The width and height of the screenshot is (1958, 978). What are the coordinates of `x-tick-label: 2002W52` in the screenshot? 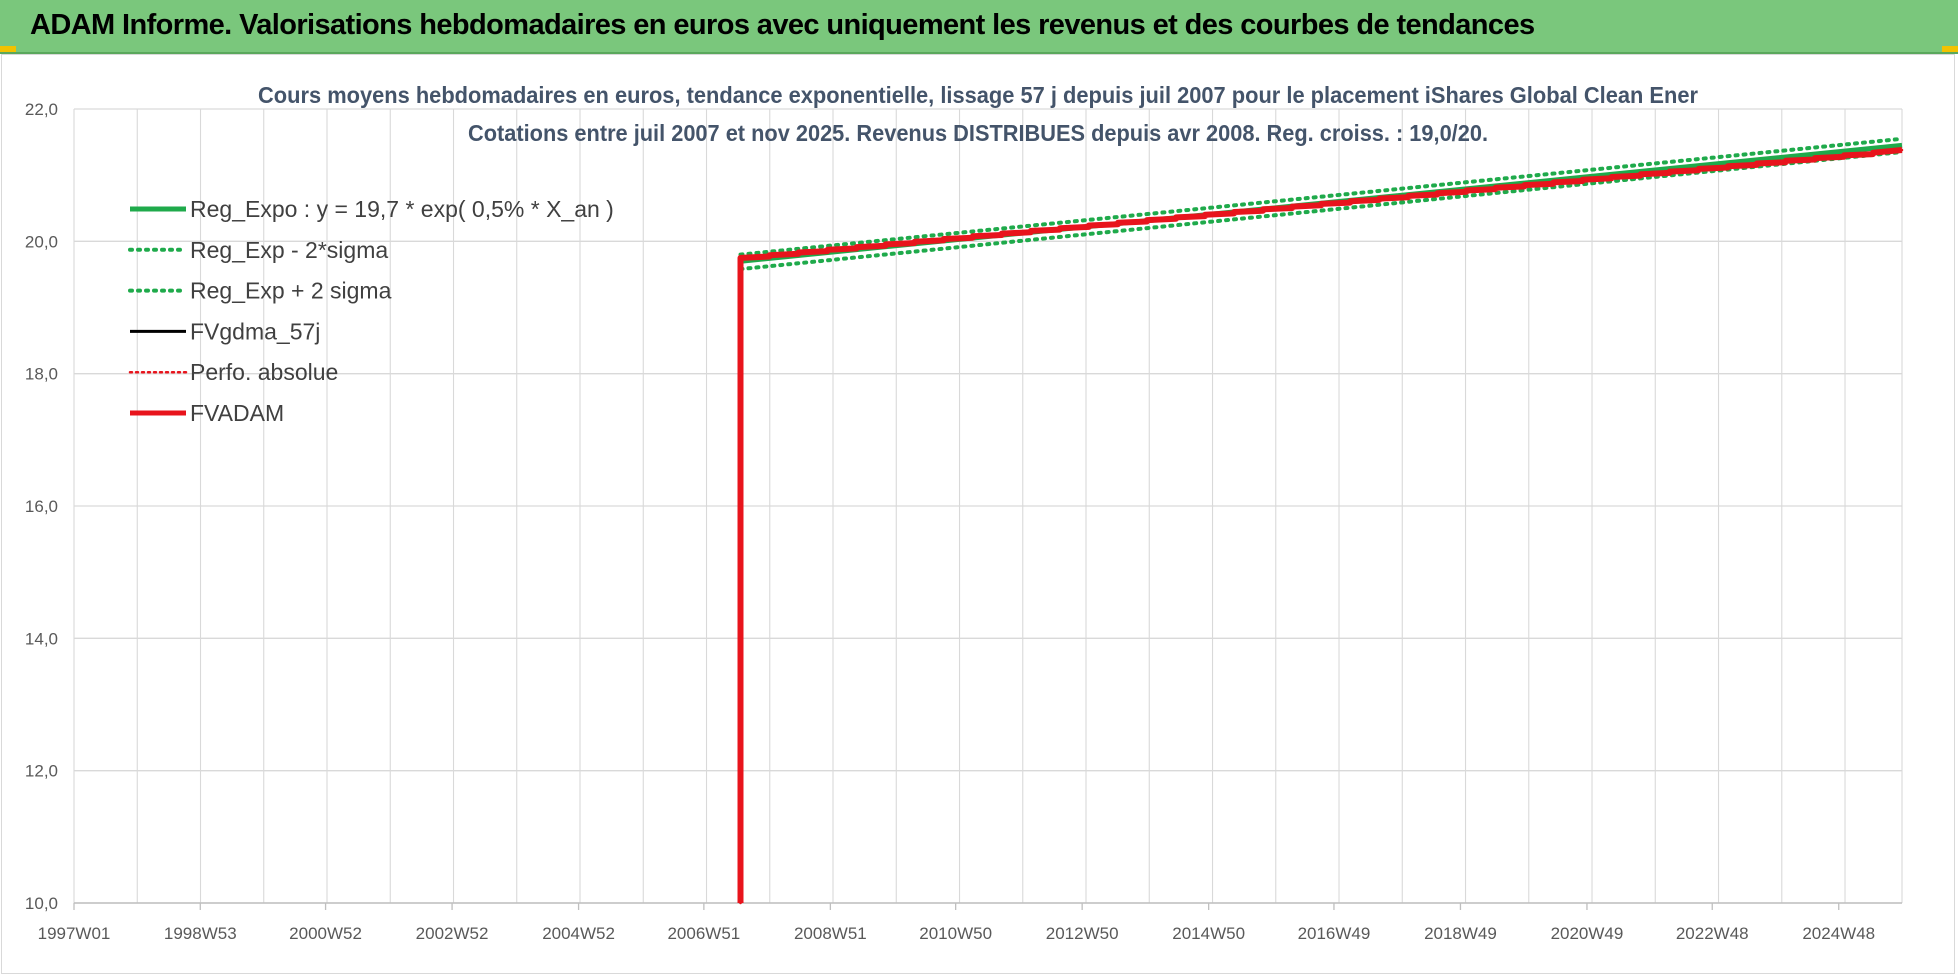 It's located at (452, 933).